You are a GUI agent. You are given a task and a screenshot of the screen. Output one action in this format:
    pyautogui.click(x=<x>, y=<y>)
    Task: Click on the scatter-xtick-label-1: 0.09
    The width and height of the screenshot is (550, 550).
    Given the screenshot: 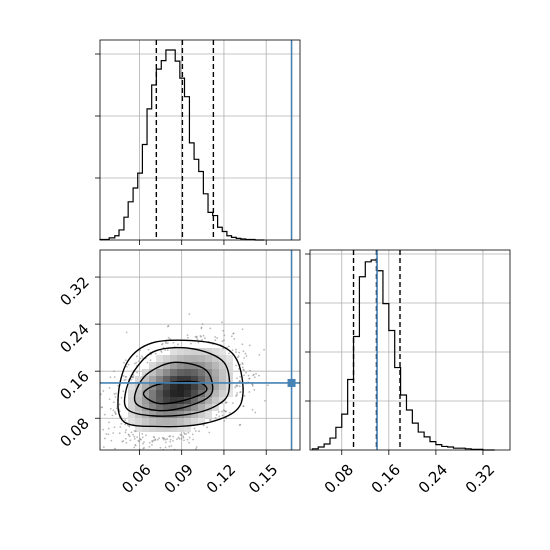 What is the action you would take?
    pyautogui.click(x=179, y=479)
    